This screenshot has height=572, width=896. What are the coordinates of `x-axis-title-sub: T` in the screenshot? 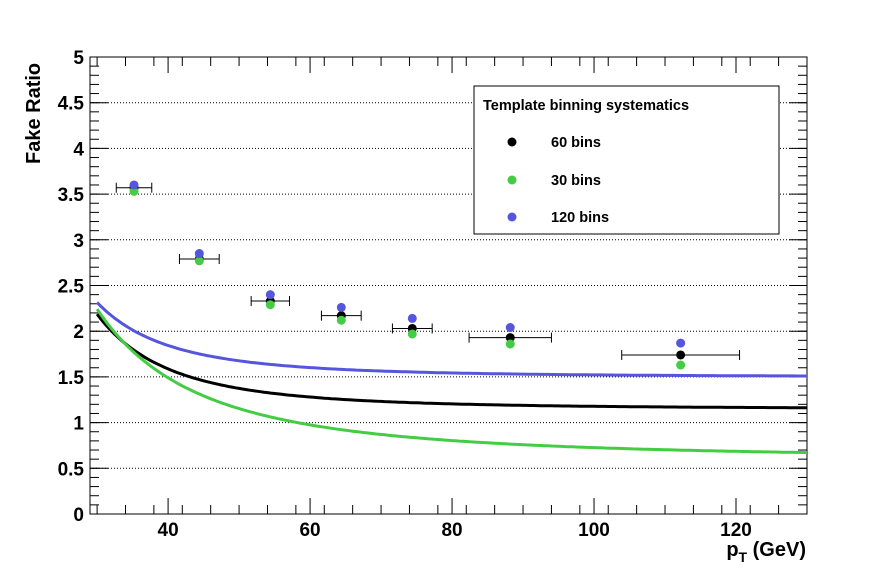 It's located at (743, 557).